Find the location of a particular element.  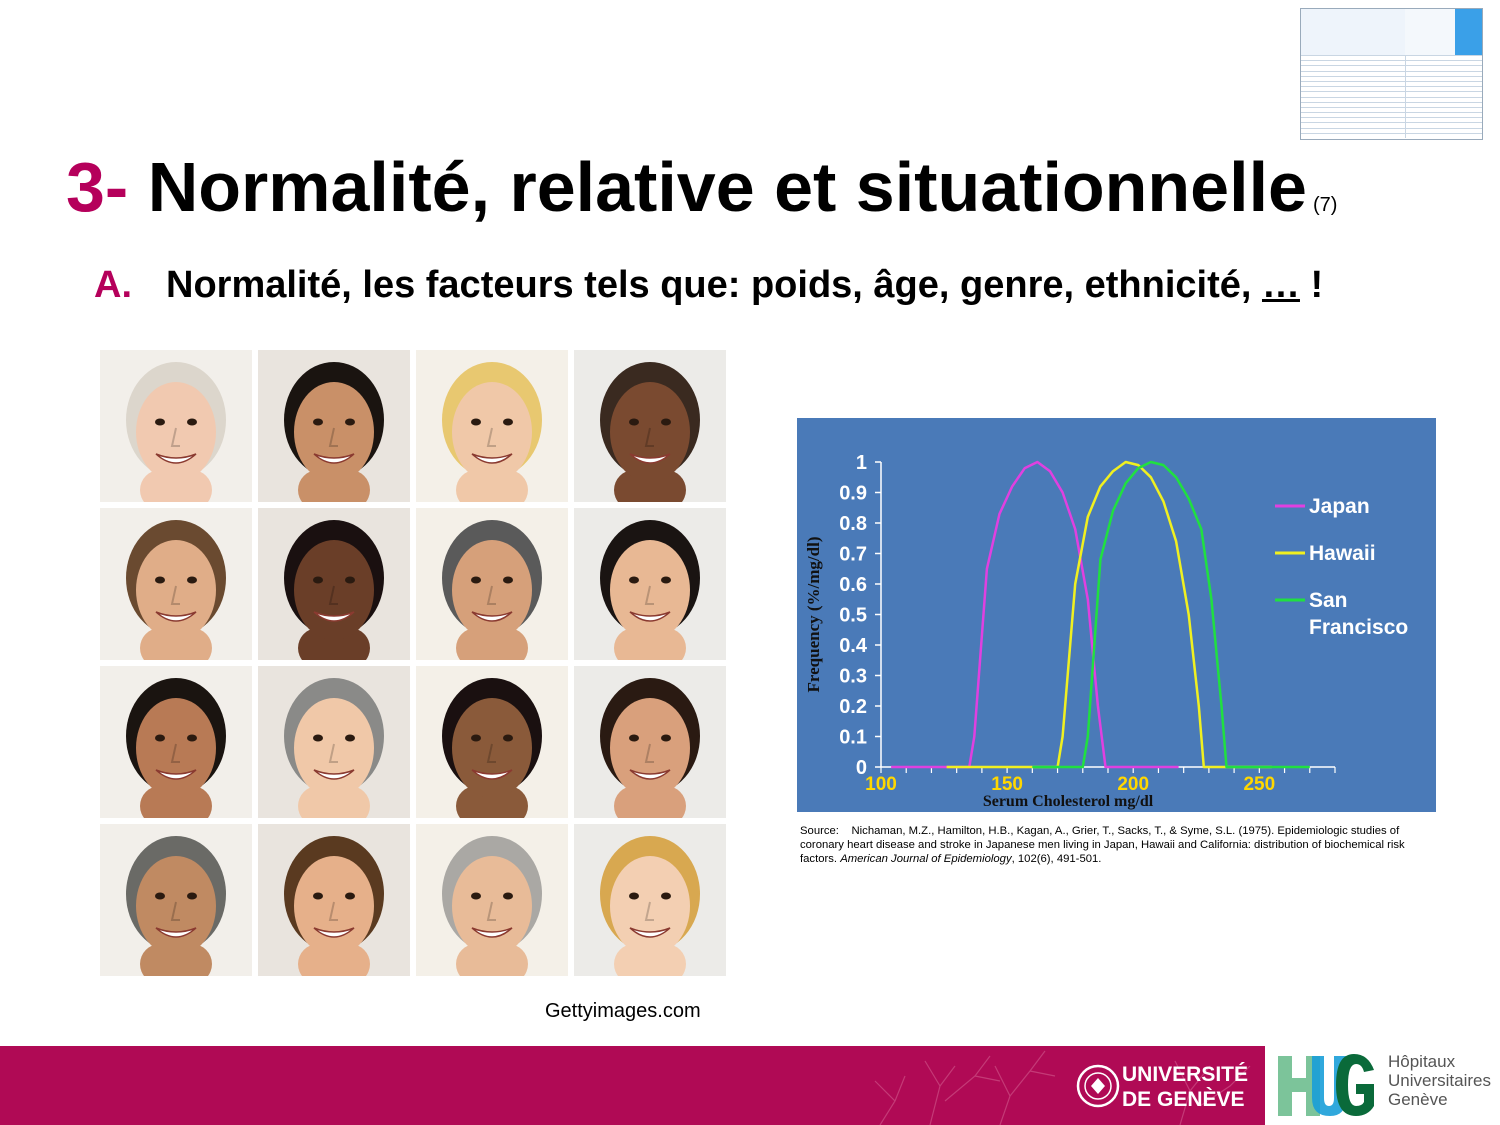

unige-logo-text: UNIVERSITÉ DE GENÈVE is located at coordinates (1185, 1087).